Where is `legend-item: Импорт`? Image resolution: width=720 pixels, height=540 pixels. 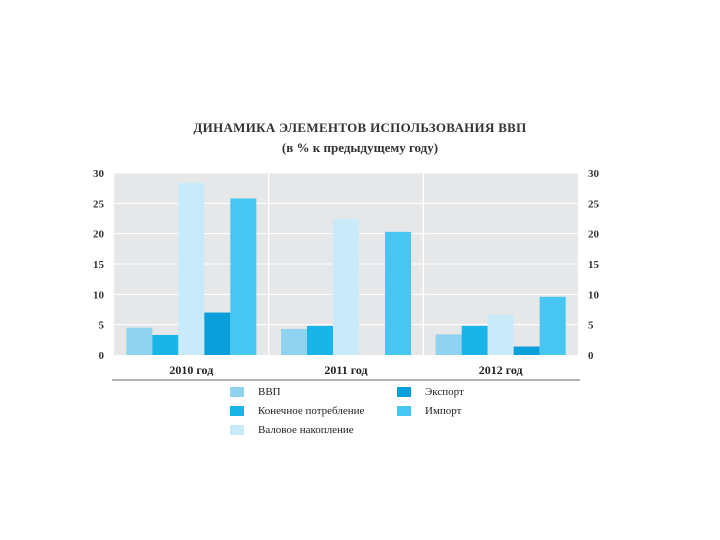
legend-item: Импорт is located at coordinates (429, 411).